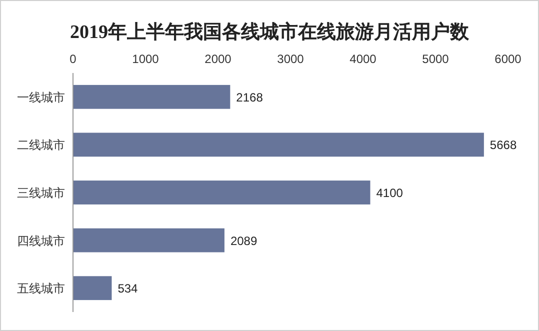  What do you see at coordinates (146, 59) in the screenshot?
I see `x-tick-label: 1000` at bounding box center [146, 59].